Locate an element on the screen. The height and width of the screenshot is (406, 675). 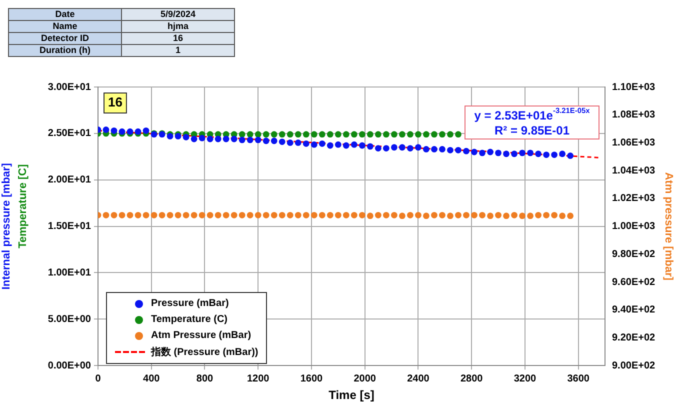
y2-tick-label: 1.04E+03 is located at coordinates (634, 170).